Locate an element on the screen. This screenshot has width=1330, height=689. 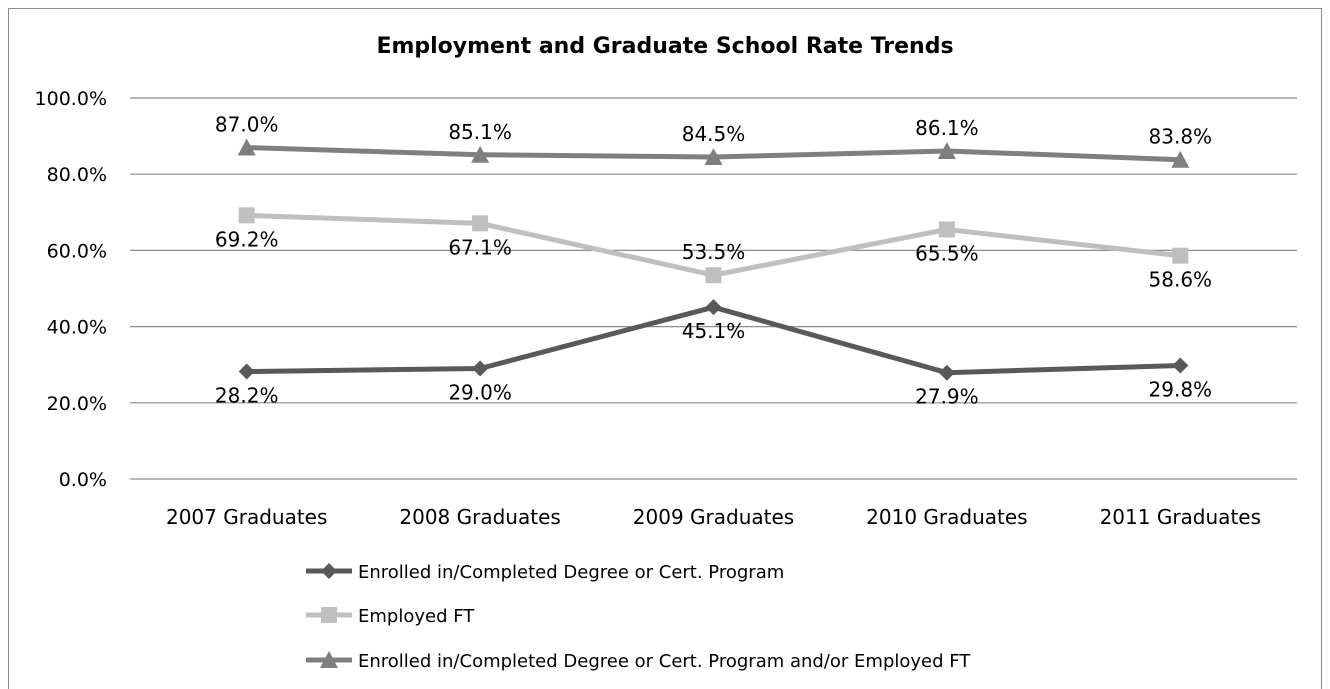
data-label: 67.1% is located at coordinates (480, 247).